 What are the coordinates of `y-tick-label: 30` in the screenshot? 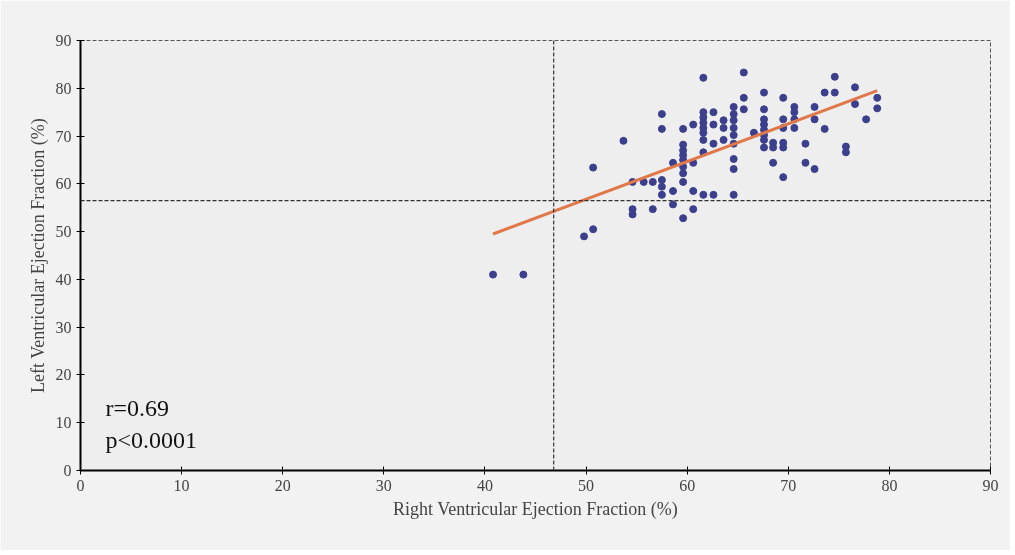 It's located at (63, 327).